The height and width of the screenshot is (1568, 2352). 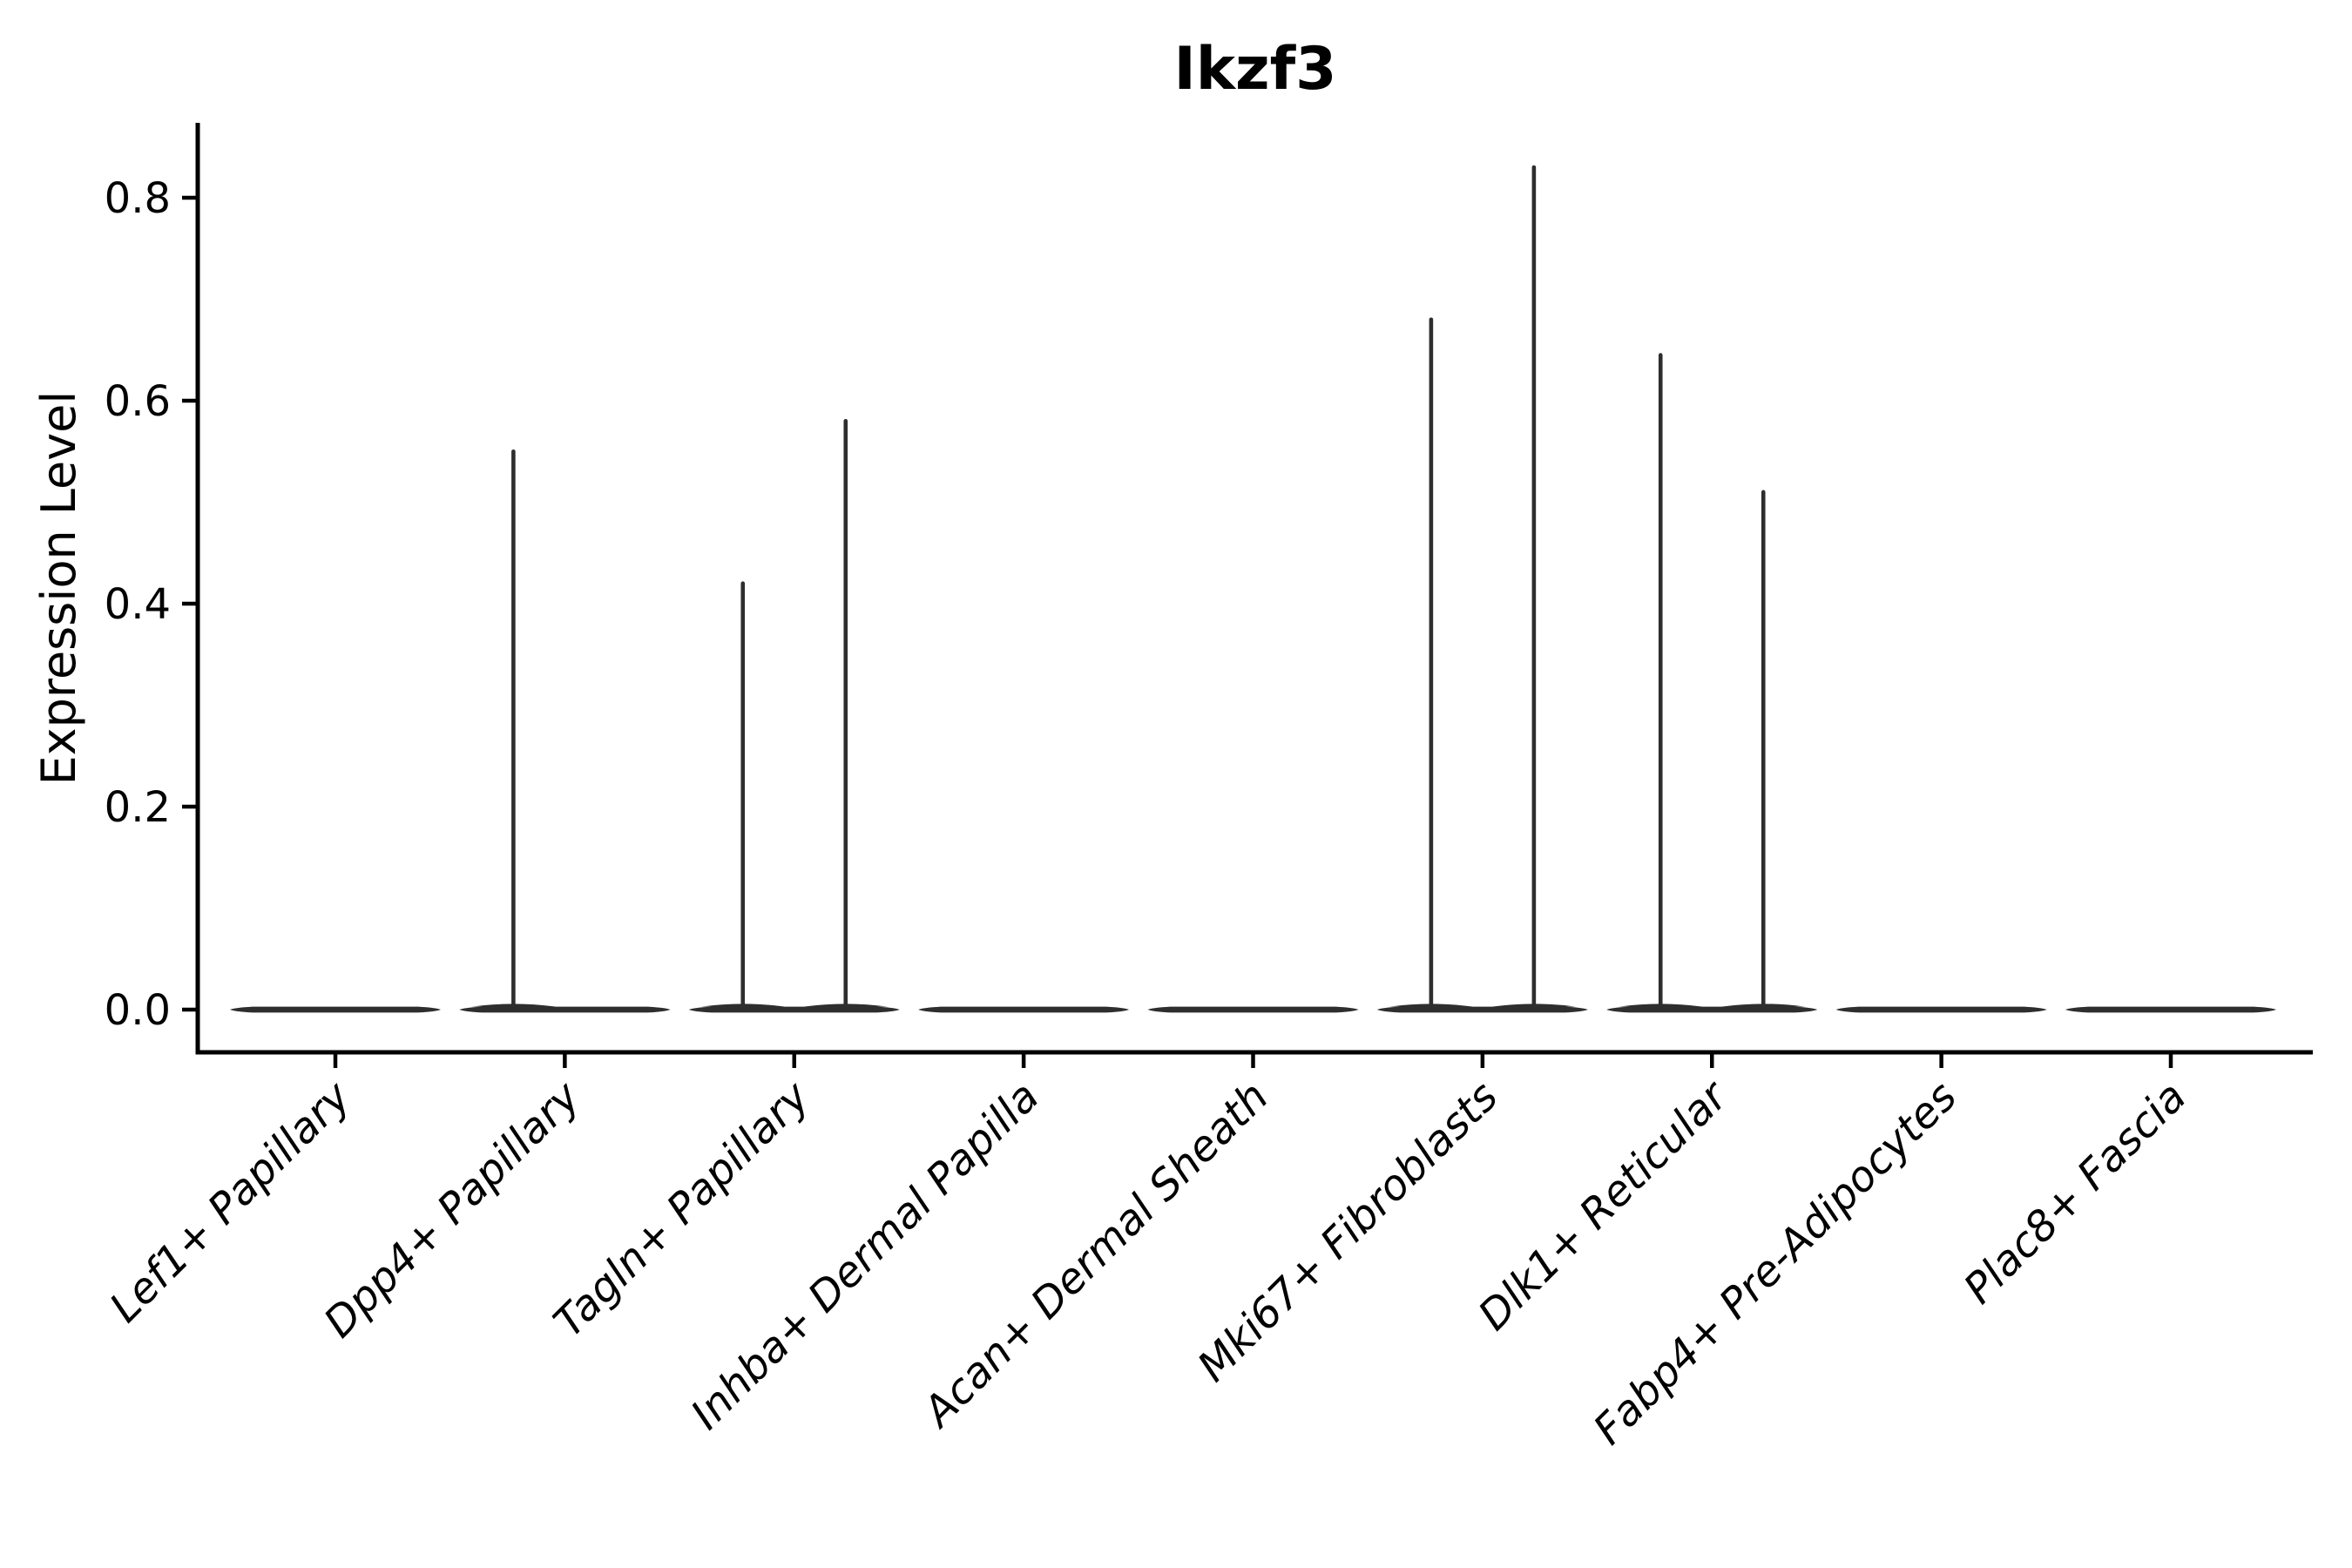 What do you see at coordinates (138, 198) in the screenshot?
I see `y-tick-label: 0.8` at bounding box center [138, 198].